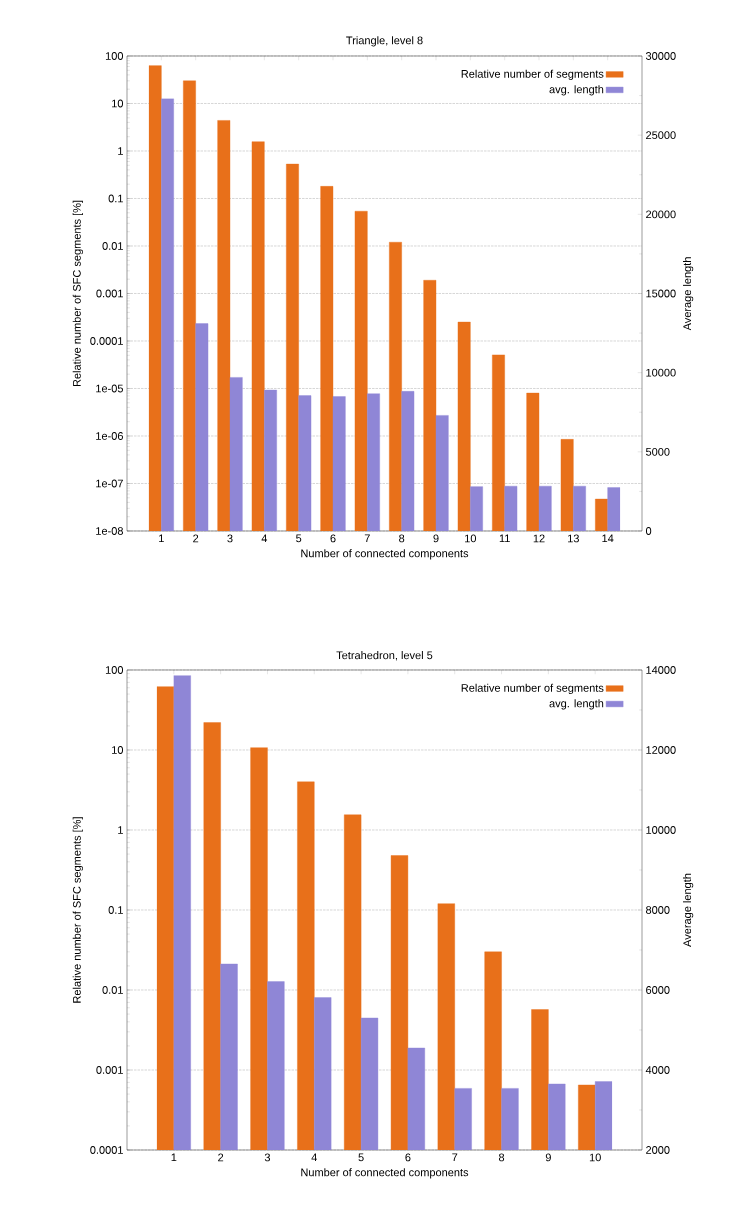 The width and height of the screenshot is (747, 1223). Describe the element at coordinates (109, 483) in the screenshot. I see `y-tick-label: 1e-07` at that location.